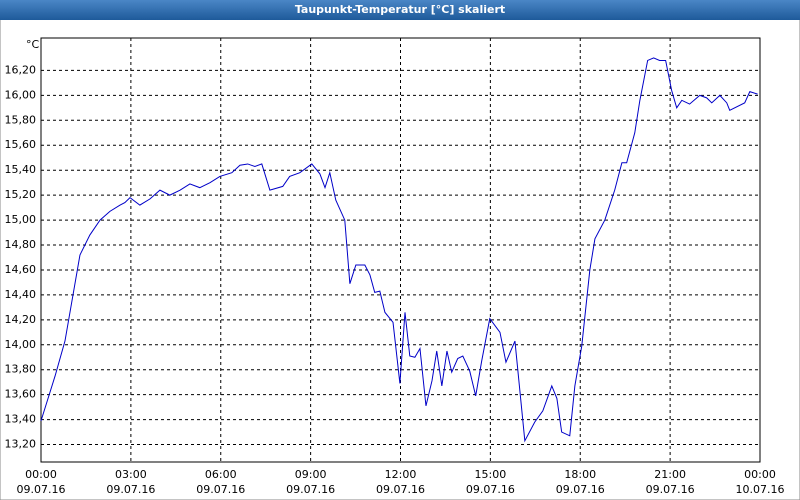 The image size is (800, 500). I want to click on y-tick-label: 15,60, so click(21, 144).